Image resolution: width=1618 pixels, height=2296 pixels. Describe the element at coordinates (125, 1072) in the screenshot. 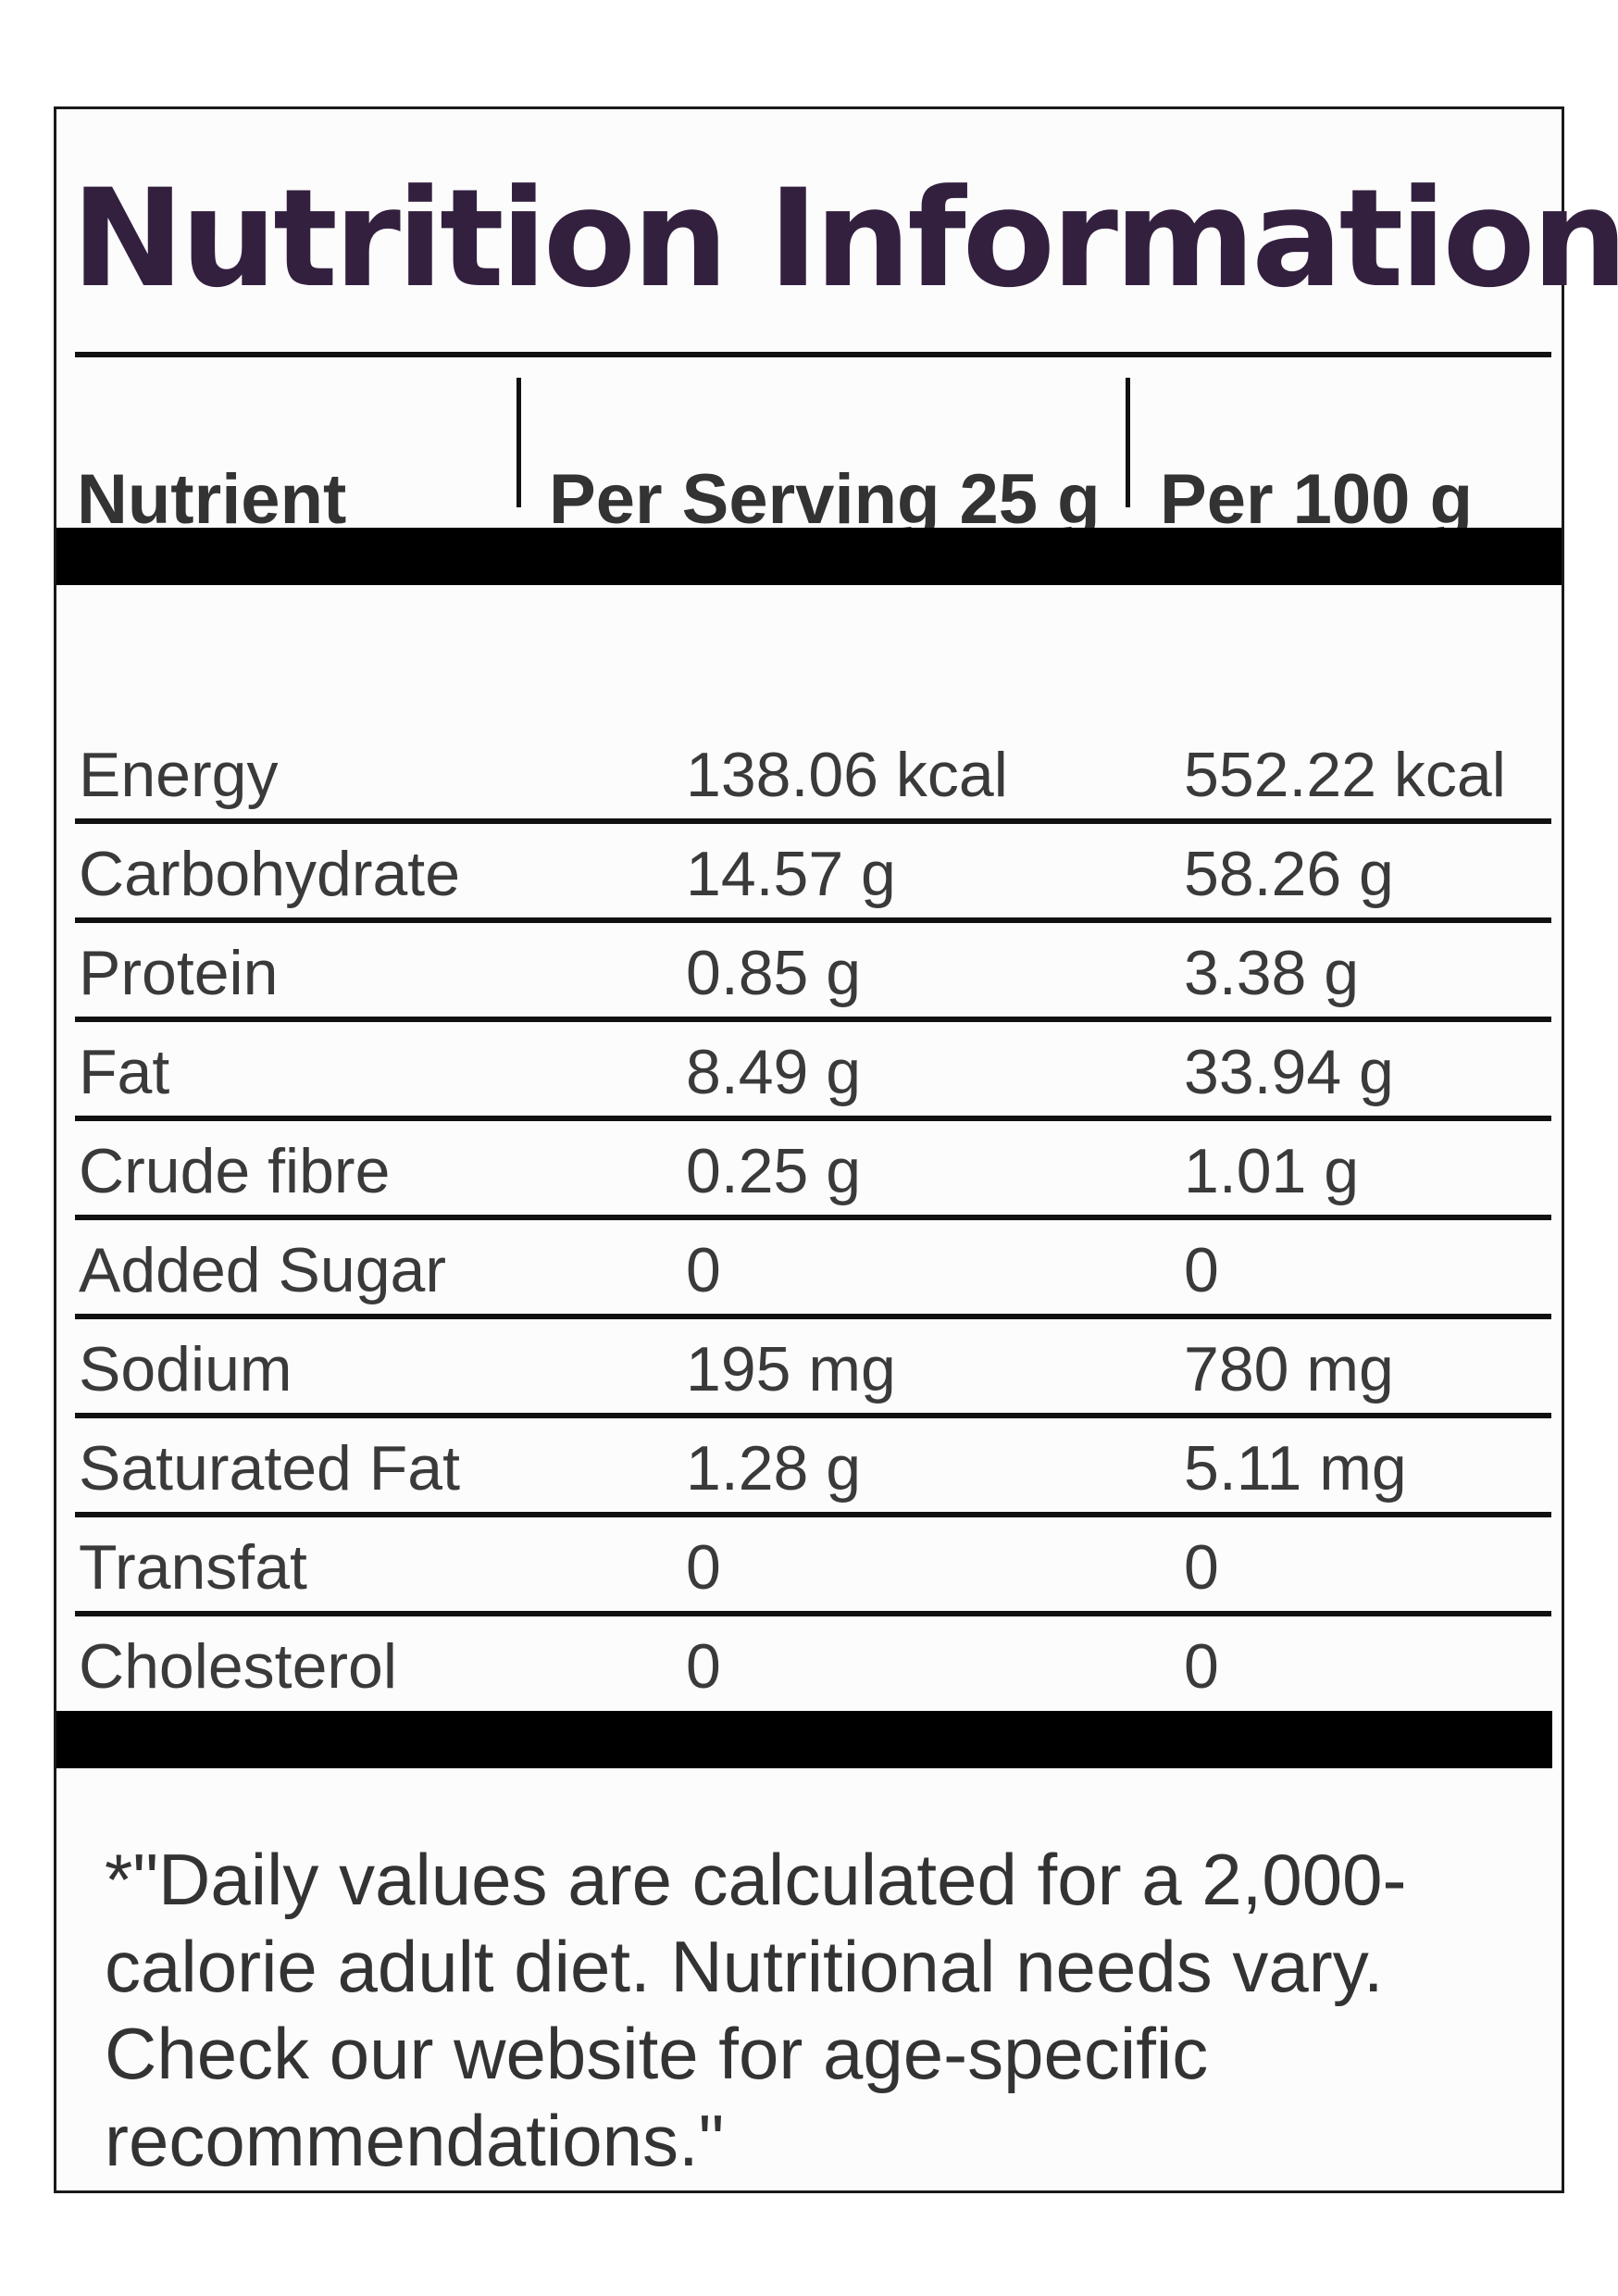

I see `nutrient-name: Fat` at that location.